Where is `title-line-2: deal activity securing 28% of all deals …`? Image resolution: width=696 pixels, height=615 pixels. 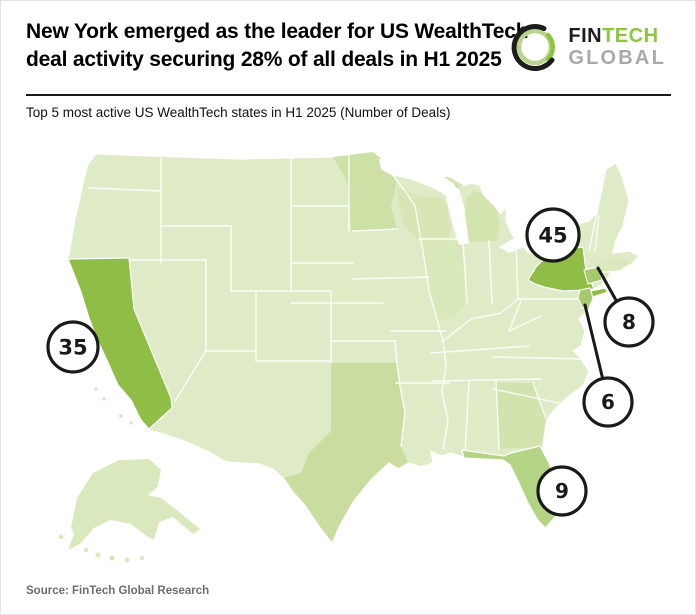 title-line-2: deal activity securing 28% of all deals … is located at coordinates (264, 59).